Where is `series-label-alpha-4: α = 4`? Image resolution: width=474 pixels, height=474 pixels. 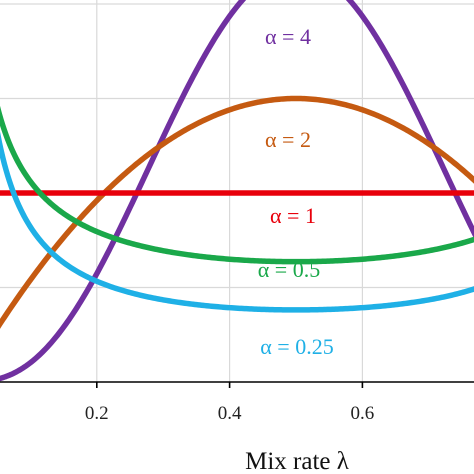 series-label-alpha-4: α = 4 is located at coordinates (288, 36).